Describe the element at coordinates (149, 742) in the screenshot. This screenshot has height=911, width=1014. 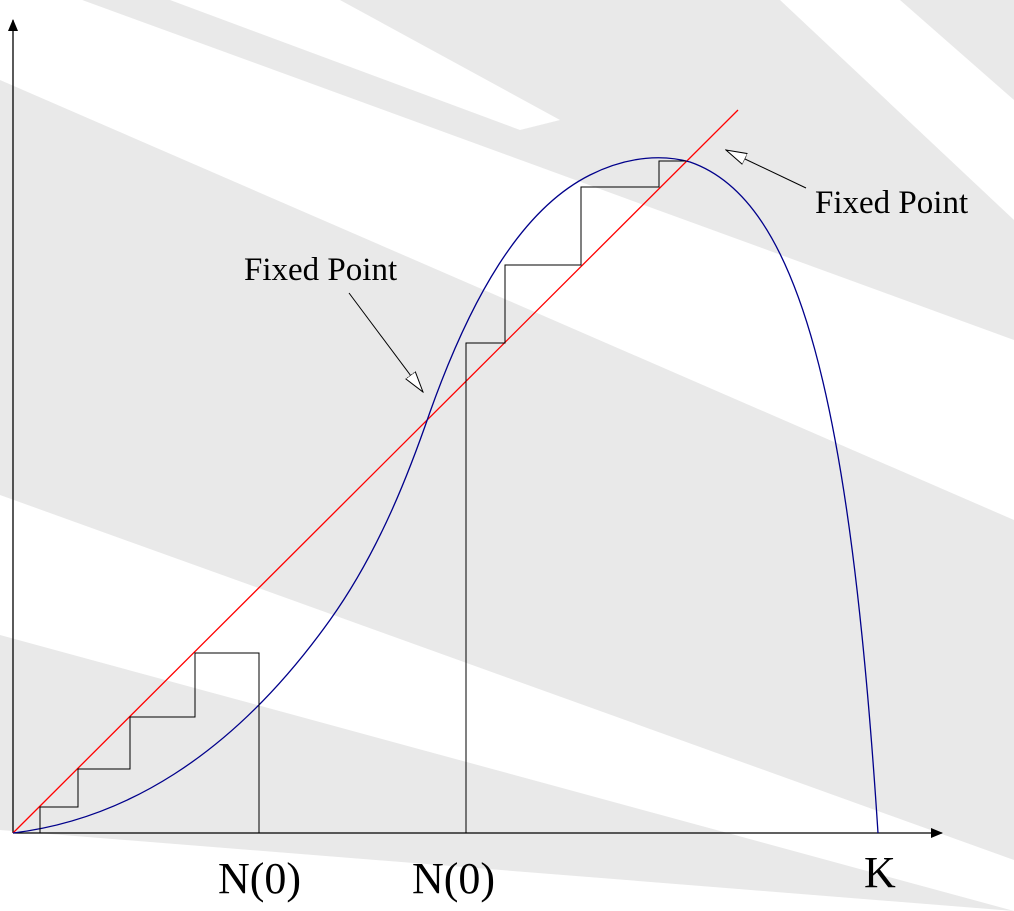
I see `cobweb-left` at that location.